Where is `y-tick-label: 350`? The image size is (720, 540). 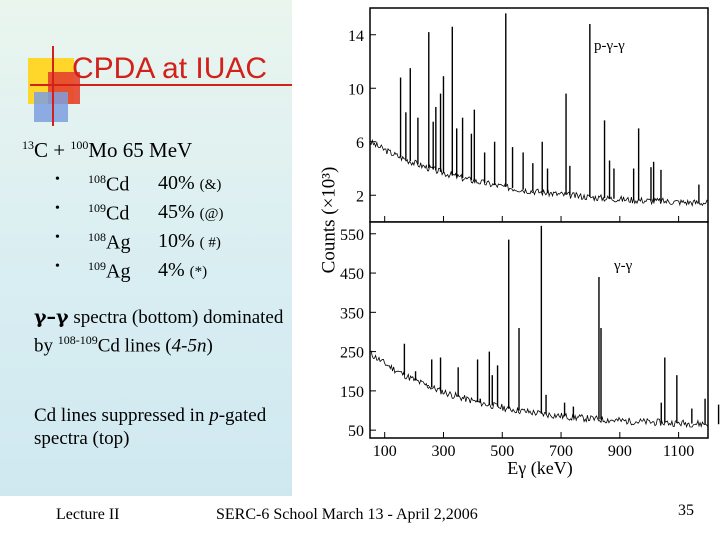 y-tick-label: 350 is located at coordinates (352, 313).